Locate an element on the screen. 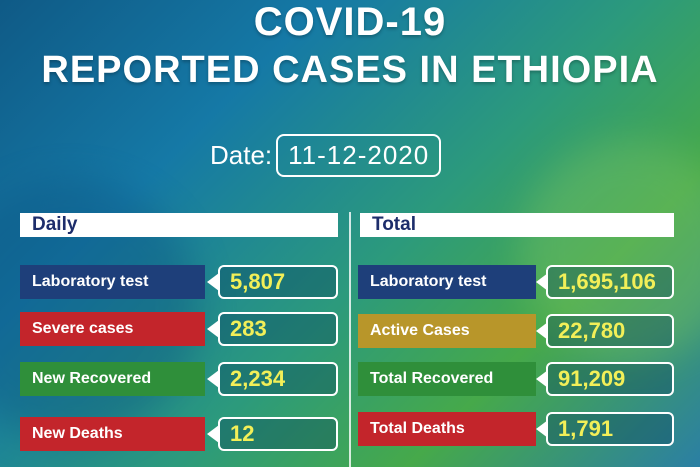  total-row-total-deaths: Total Deaths 1,791 is located at coordinates (518, 429).